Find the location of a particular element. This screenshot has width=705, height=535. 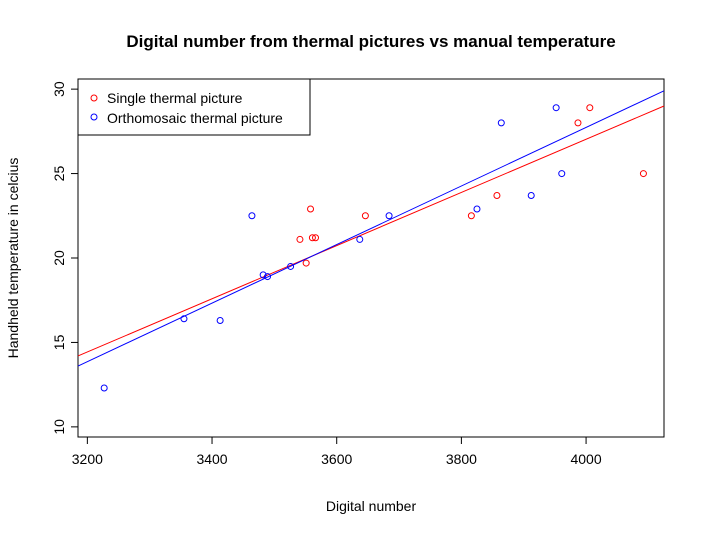

legend-marker-single is located at coordinates (94, 98).